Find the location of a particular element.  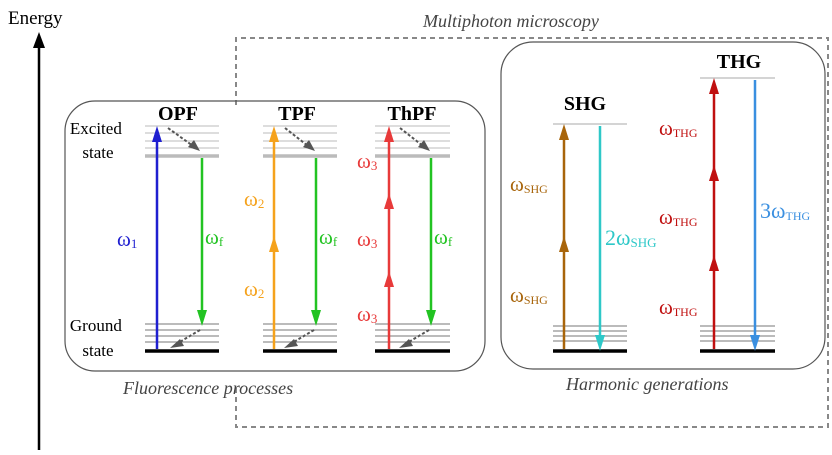

thg-emission-label: 3ωTHG is located at coordinates (785, 210).